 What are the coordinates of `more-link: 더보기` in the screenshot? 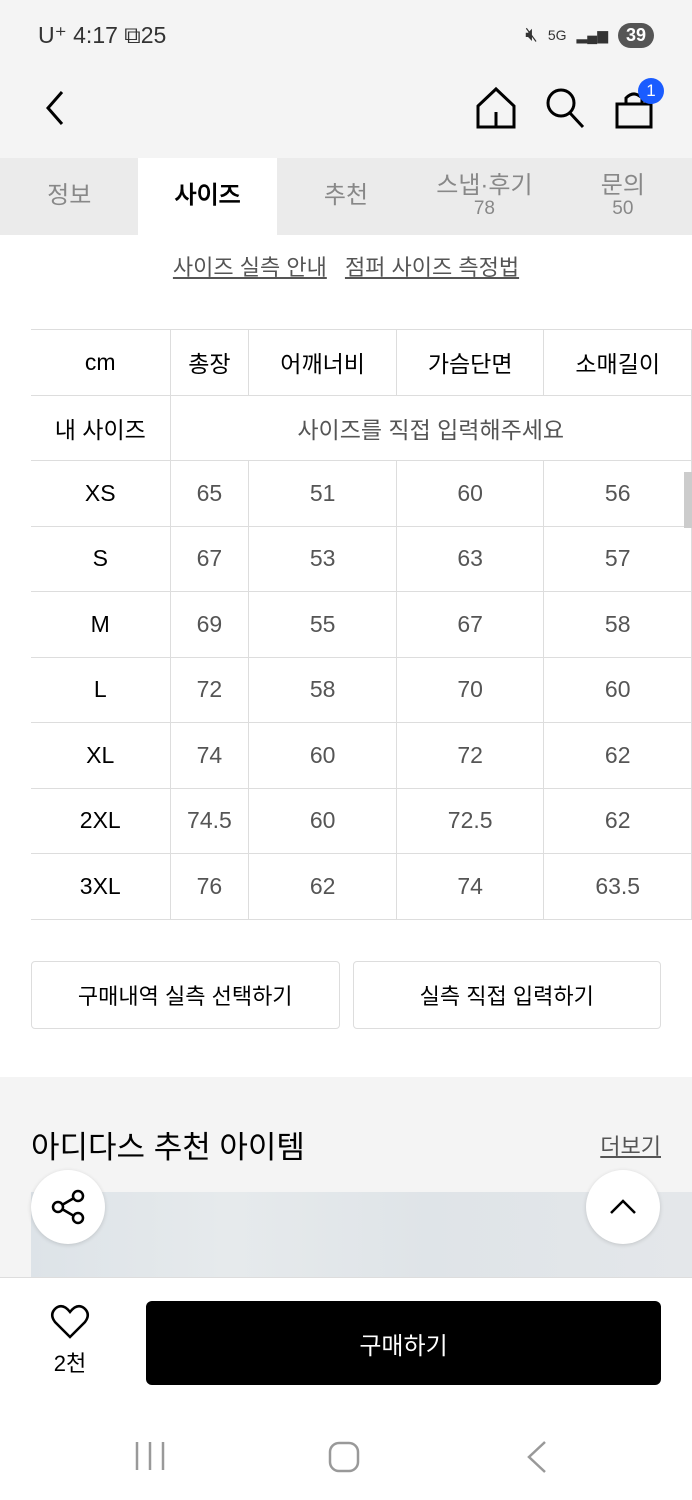 It's located at (630, 1146).